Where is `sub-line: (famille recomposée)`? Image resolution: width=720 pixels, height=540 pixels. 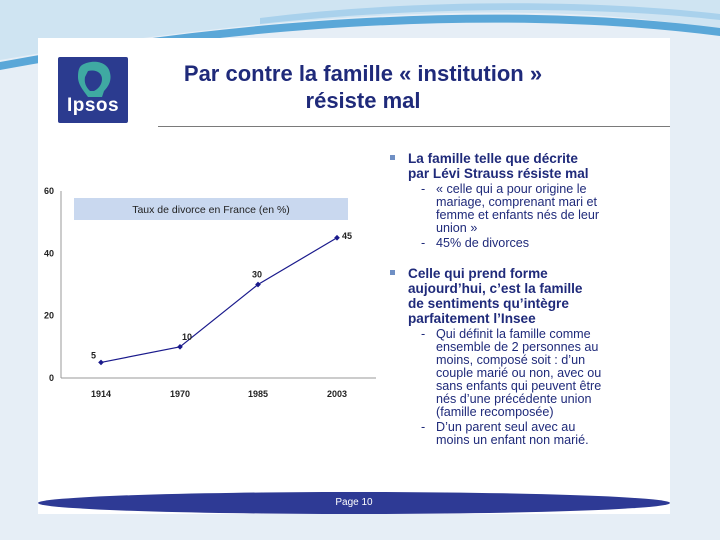 sub-line: (famille recomposée) is located at coordinates (495, 412).